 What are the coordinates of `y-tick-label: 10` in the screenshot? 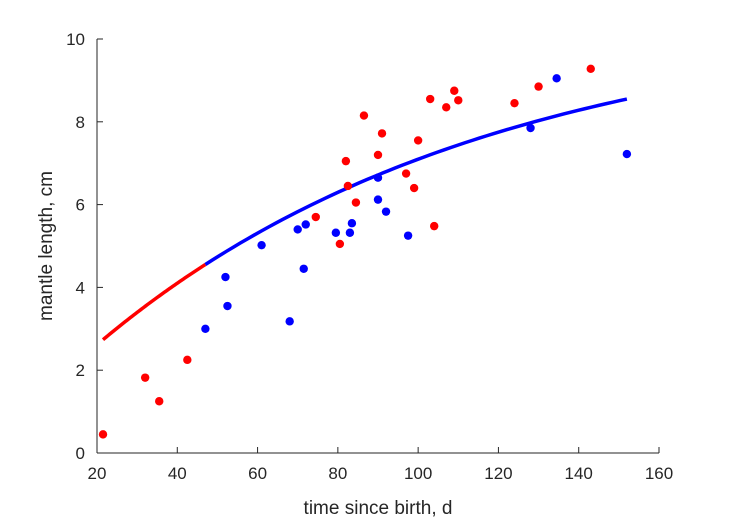 It's located at (75, 39).